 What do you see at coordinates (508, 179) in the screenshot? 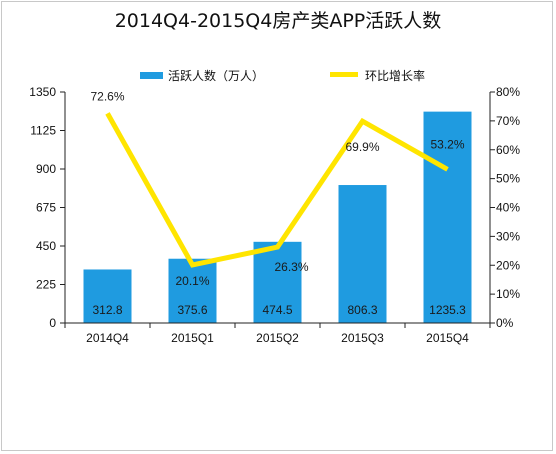
I see `y-right-tick-label: 50%` at bounding box center [508, 179].